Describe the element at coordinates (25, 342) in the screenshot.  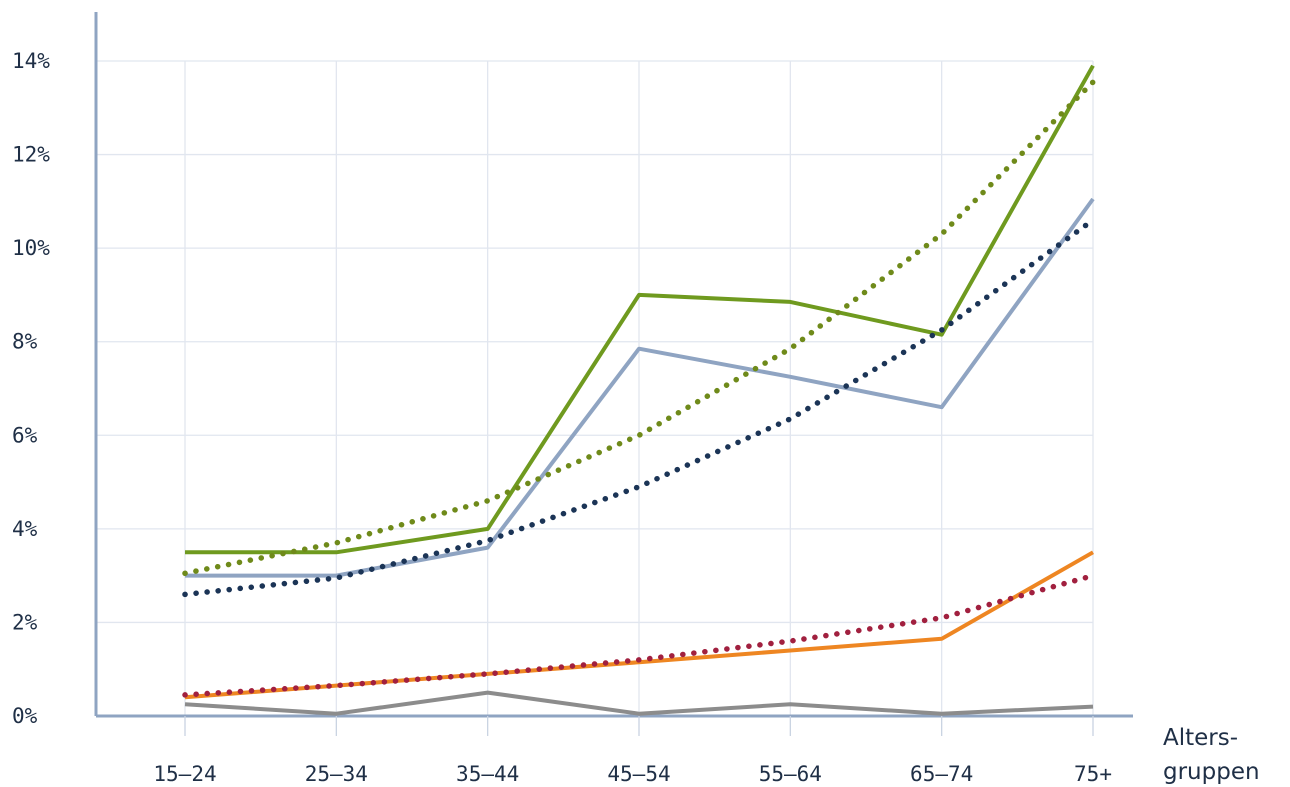
I see `y-tick-label: 8%` at that location.